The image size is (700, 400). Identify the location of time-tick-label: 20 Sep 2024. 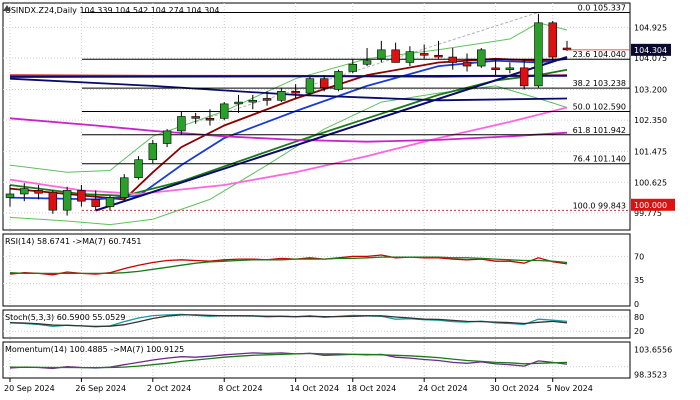
(29, 388).